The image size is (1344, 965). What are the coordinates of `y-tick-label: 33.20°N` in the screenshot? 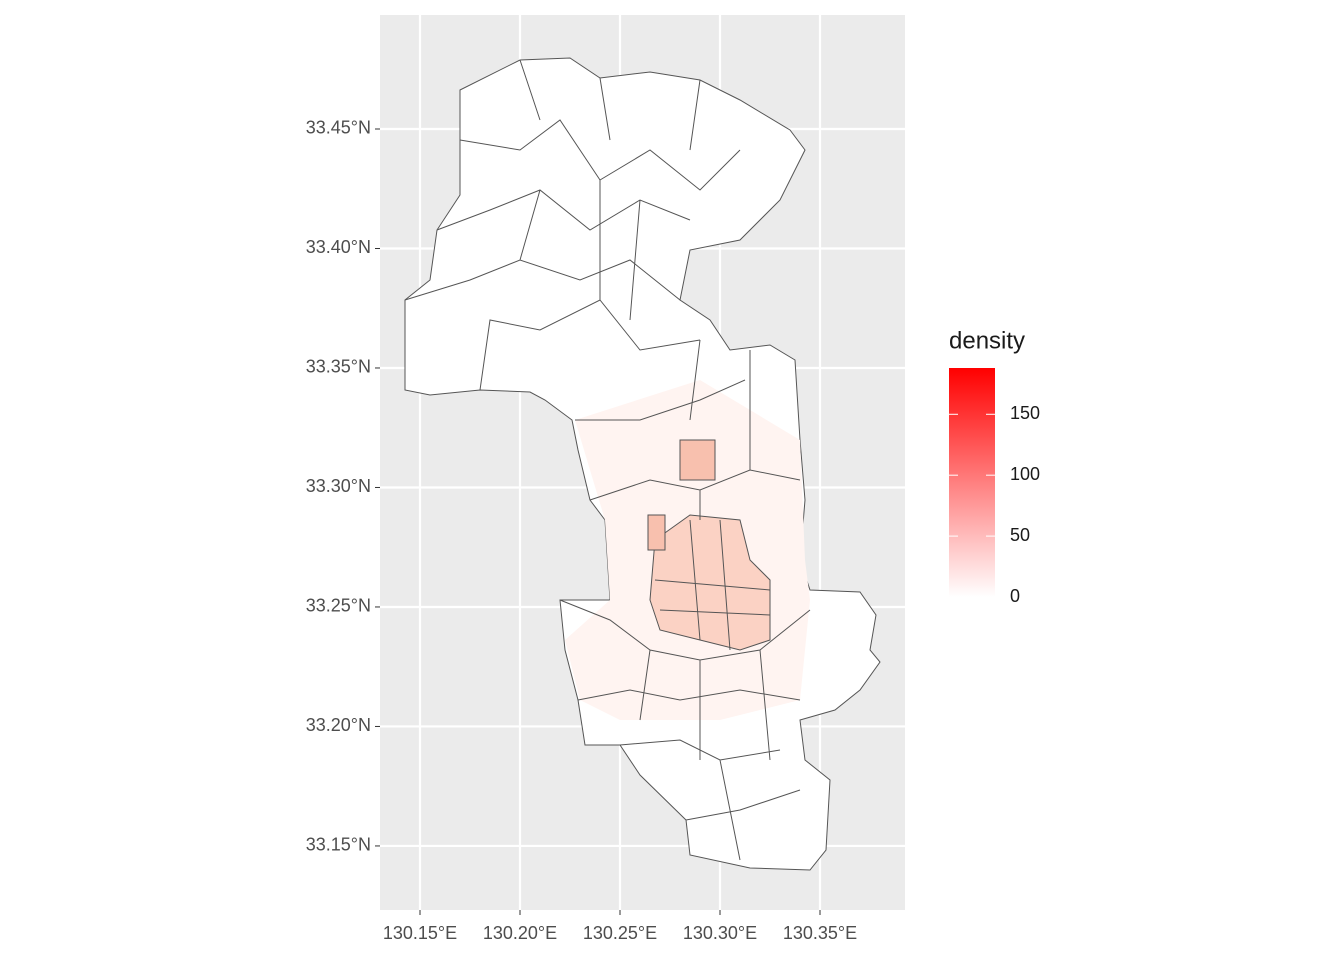 It's located at (338, 725).